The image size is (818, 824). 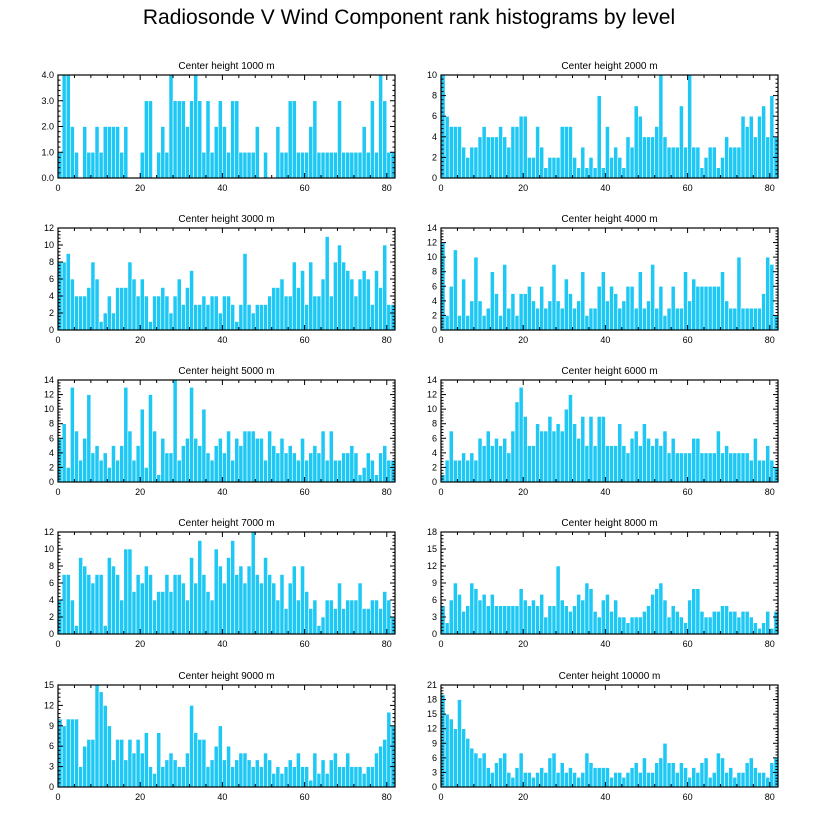 What do you see at coordinates (609, 371) in the screenshot?
I see `panel-title: Center height 6000 m` at bounding box center [609, 371].